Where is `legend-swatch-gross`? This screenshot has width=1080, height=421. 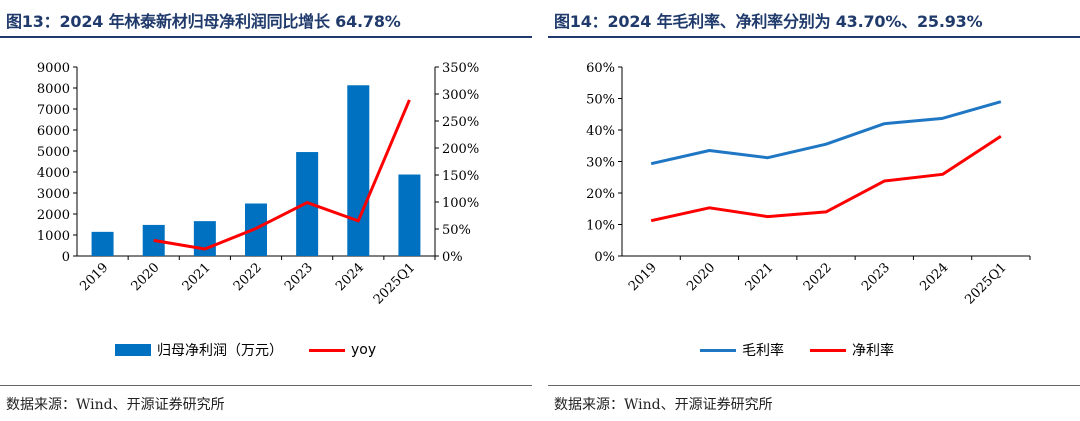 legend-swatch-gross is located at coordinates (718, 350).